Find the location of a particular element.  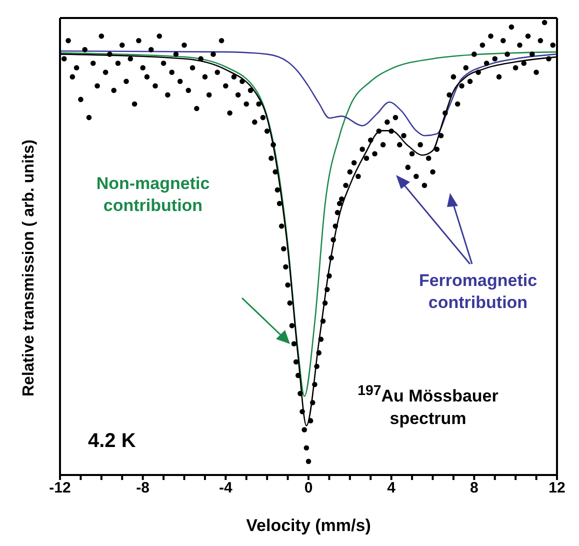

x-tick-label: -8 is located at coordinates (143, 488).